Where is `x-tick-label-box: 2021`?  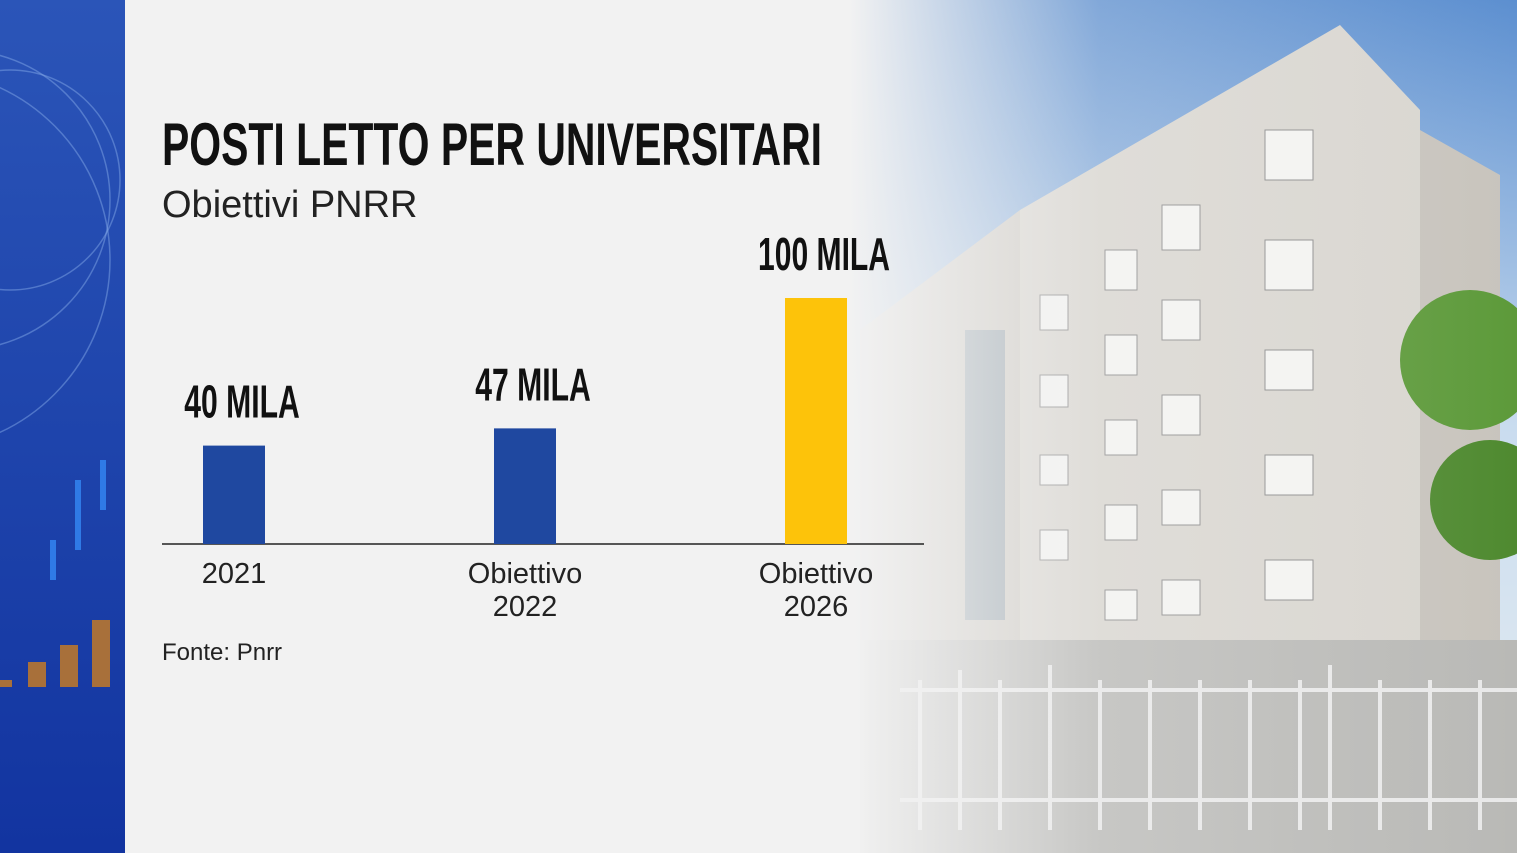 x-tick-label-box: 2021 is located at coordinates (234, 574).